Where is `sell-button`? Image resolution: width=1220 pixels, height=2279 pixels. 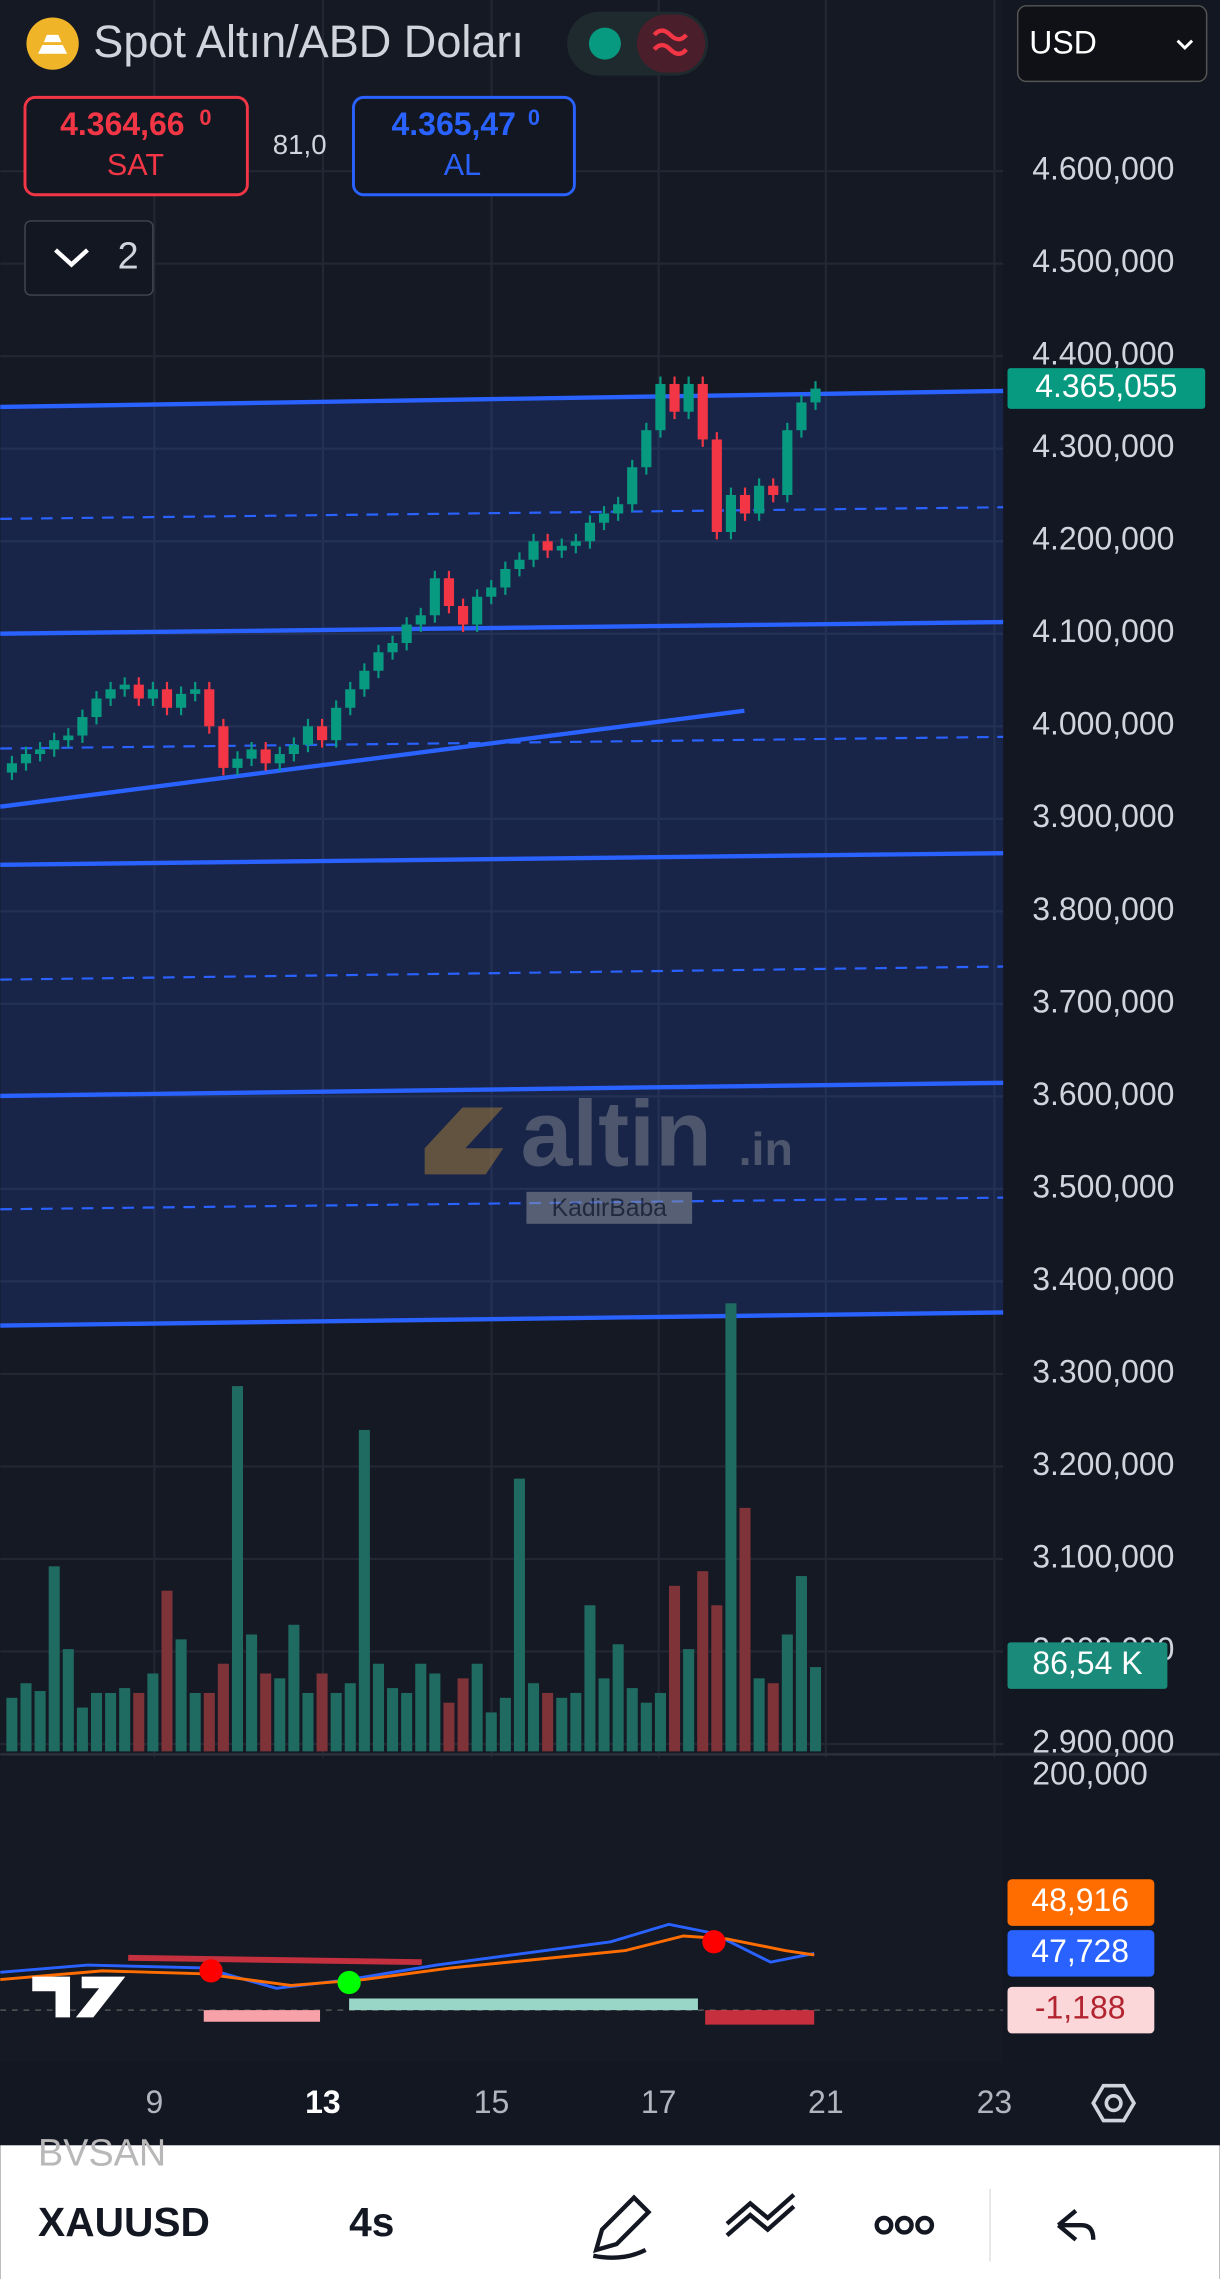
sell-button is located at coordinates (136, 146).